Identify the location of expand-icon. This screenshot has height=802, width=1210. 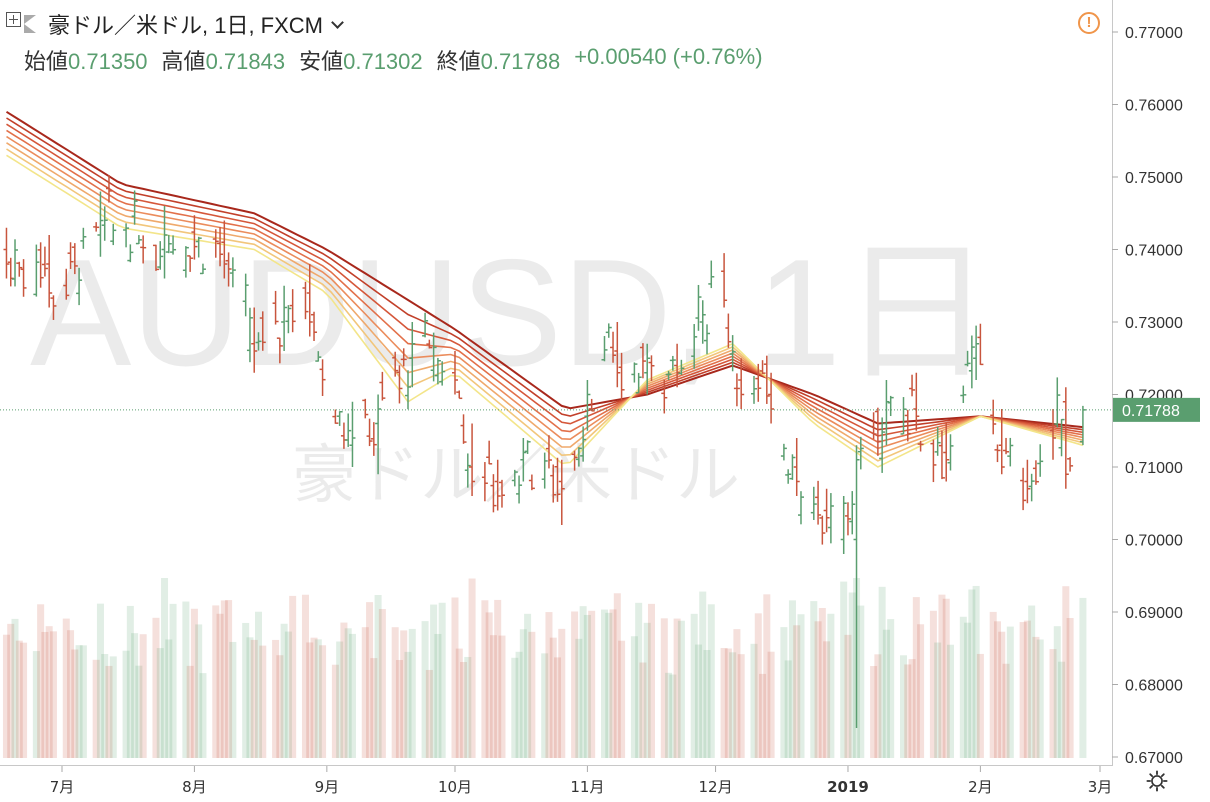
(13, 19).